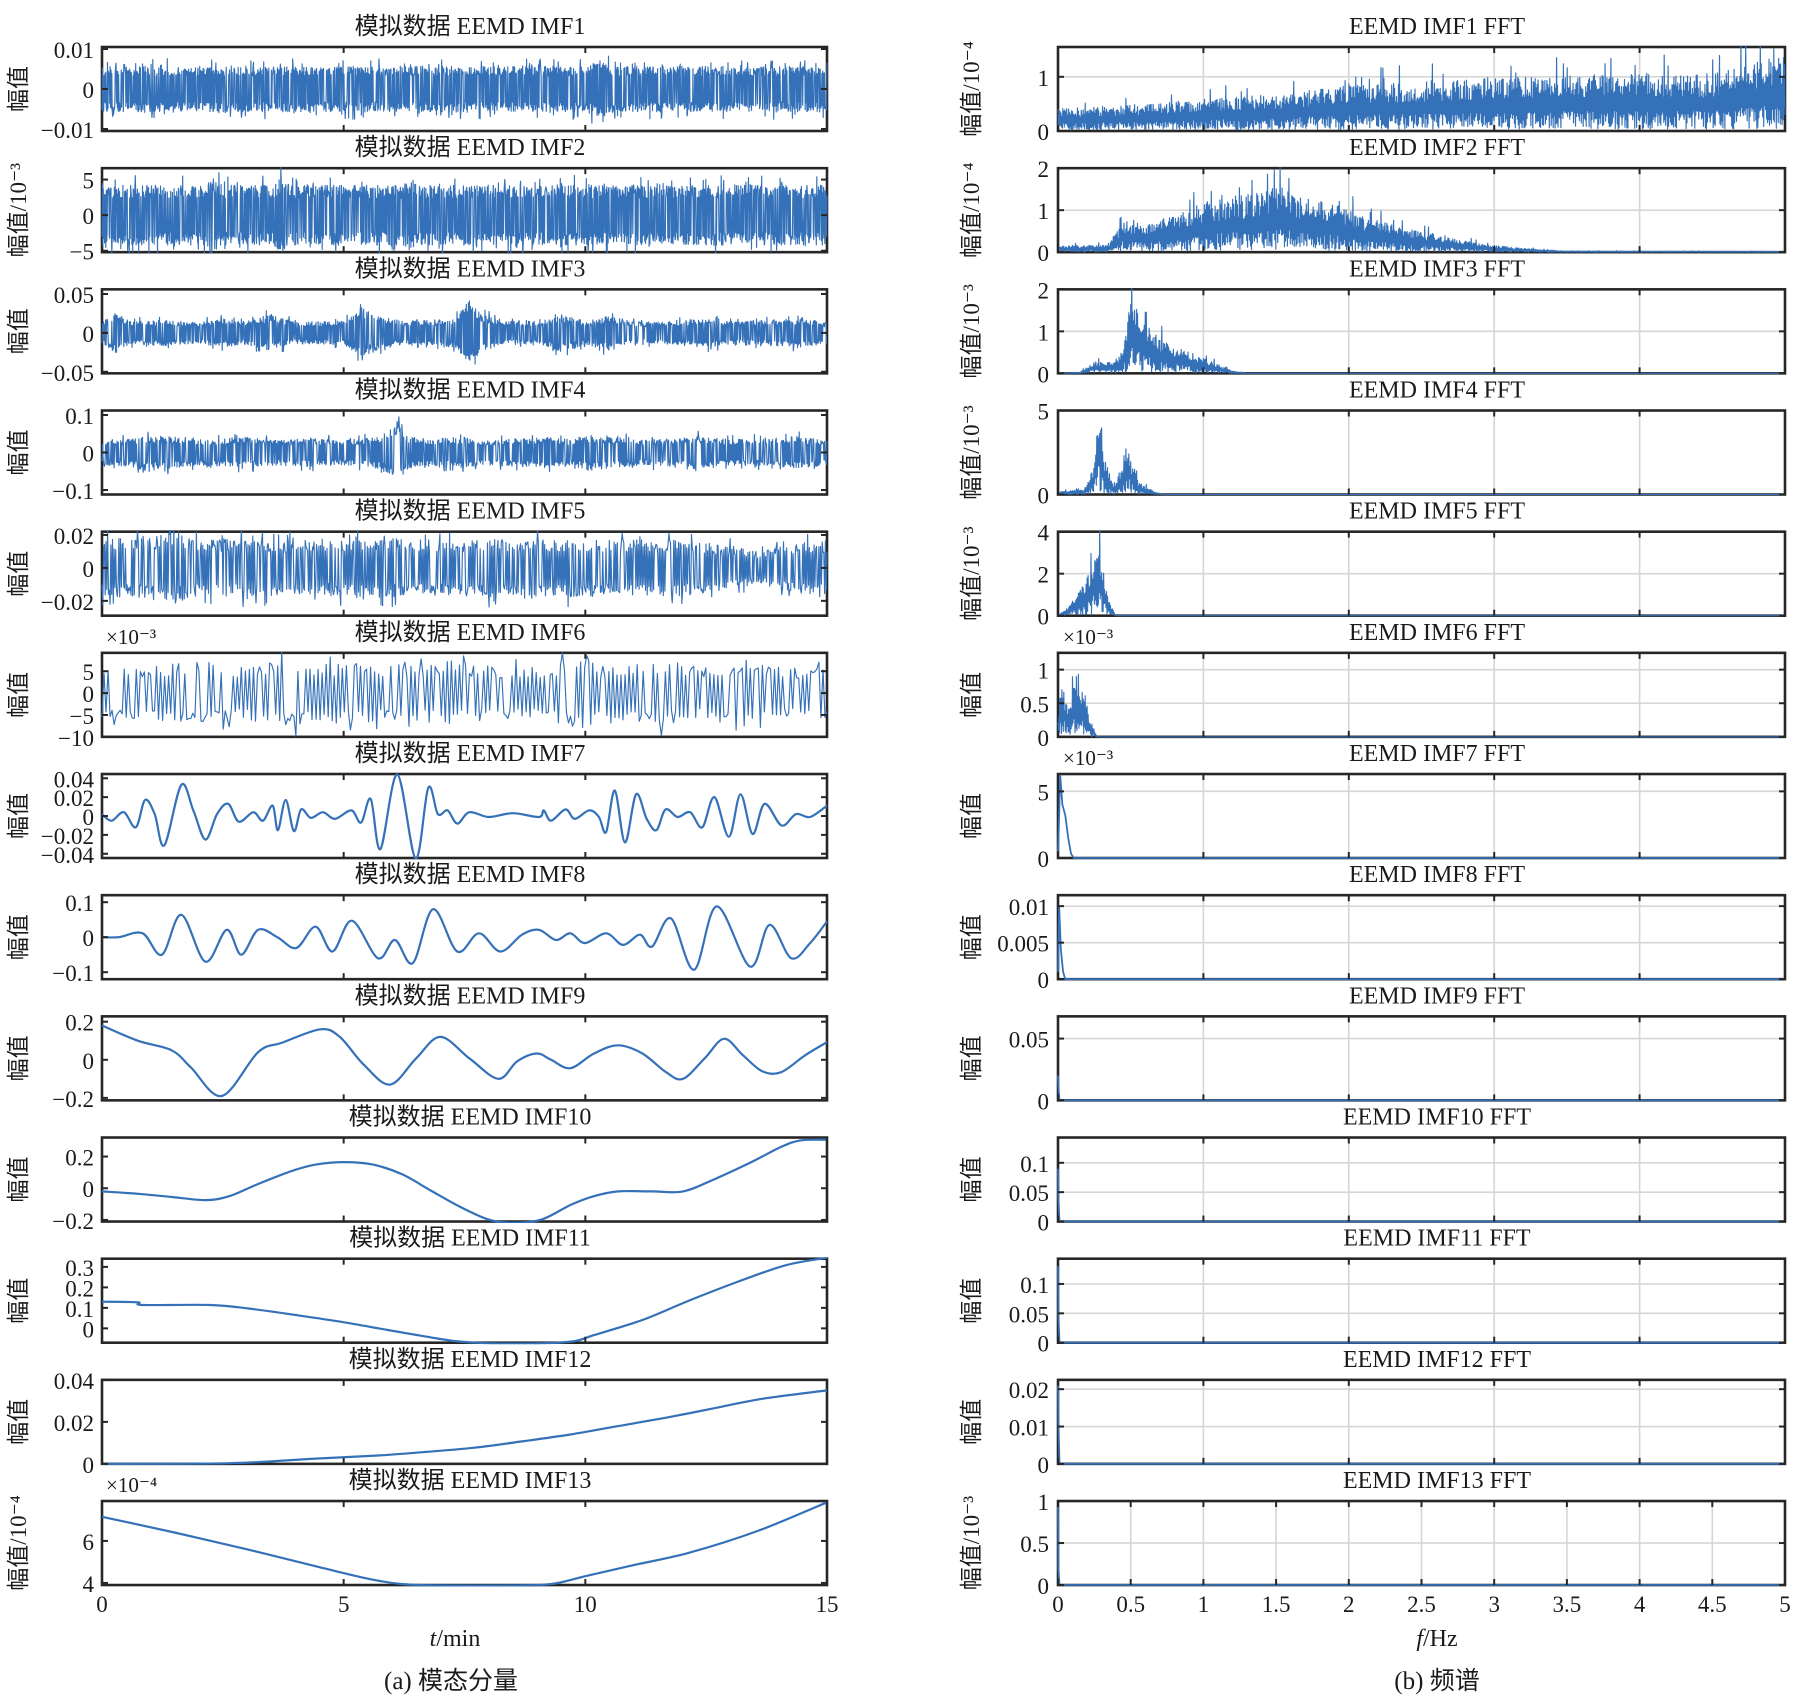 This screenshot has width=1796, height=1700. I want to click on y-axis-label: 幅值/10⁻⁴, so click(971, 210).